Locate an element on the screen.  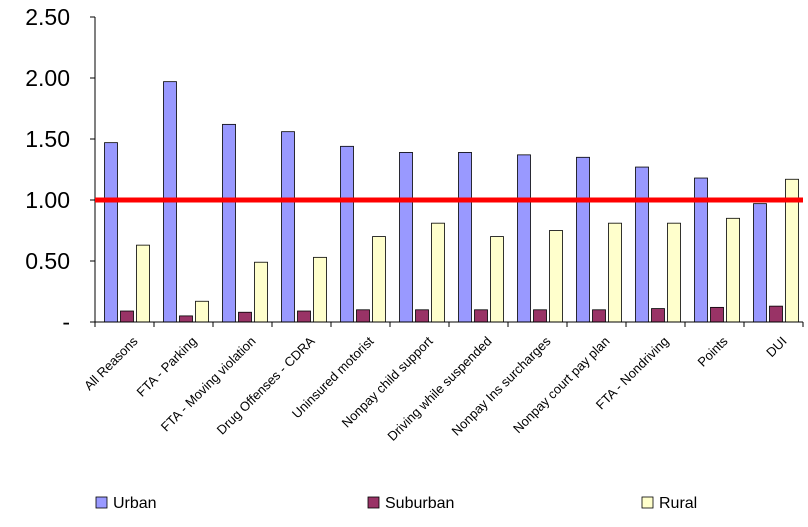
x-tick-label: All Reasons is located at coordinates (111, 363).